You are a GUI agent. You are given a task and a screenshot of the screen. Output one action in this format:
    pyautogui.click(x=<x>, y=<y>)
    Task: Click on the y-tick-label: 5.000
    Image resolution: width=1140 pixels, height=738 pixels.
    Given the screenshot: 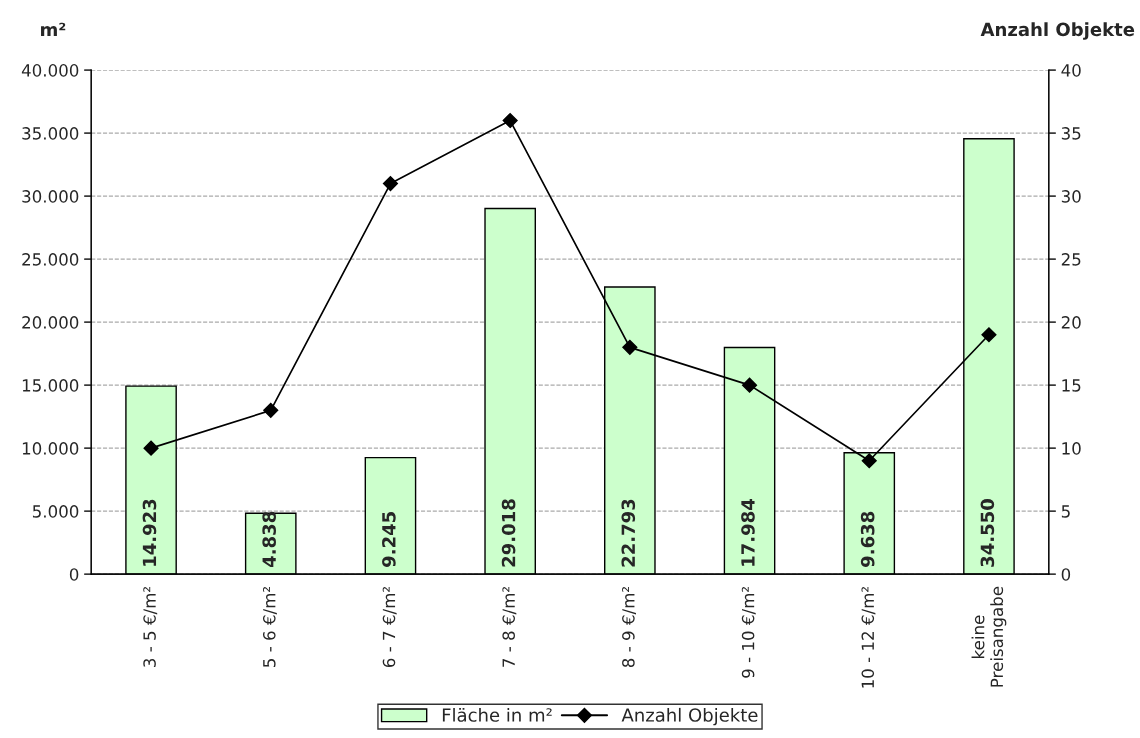 What is the action you would take?
    pyautogui.click(x=55, y=511)
    